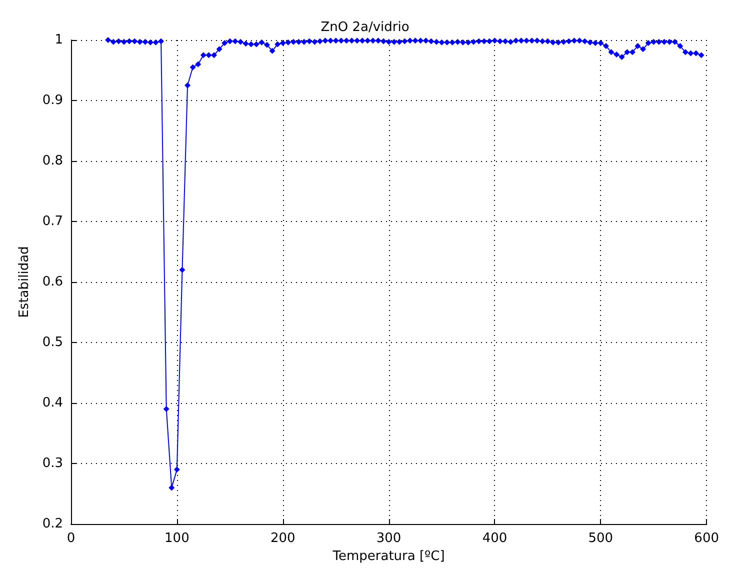  I want to click on x-tick-label: 100, so click(177, 538).